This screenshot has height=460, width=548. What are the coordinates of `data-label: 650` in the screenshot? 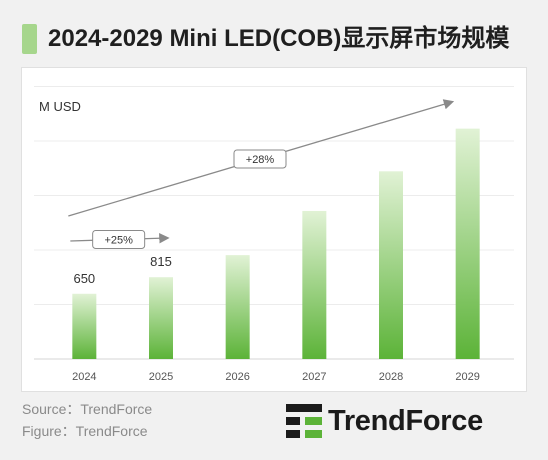 It's located at (84, 278).